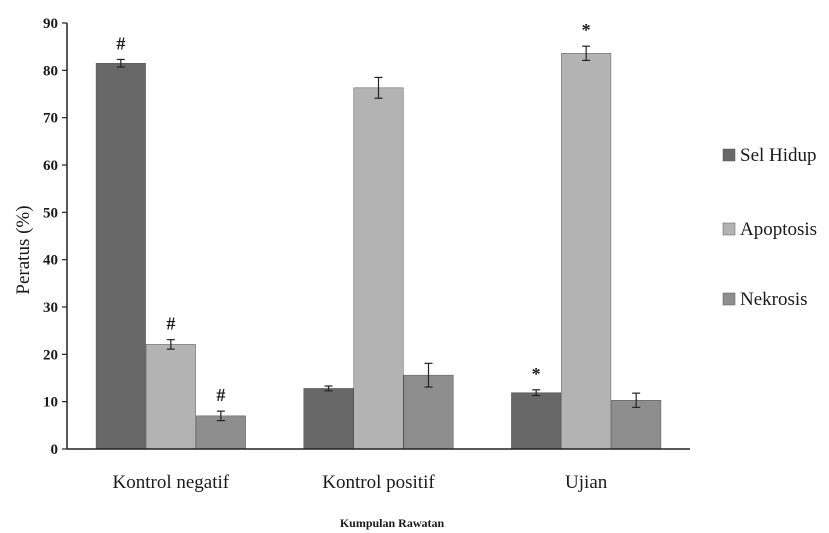 The width and height of the screenshot is (829, 533). What do you see at coordinates (778, 155) in the screenshot?
I see `legend-label: Sel Hidup` at bounding box center [778, 155].